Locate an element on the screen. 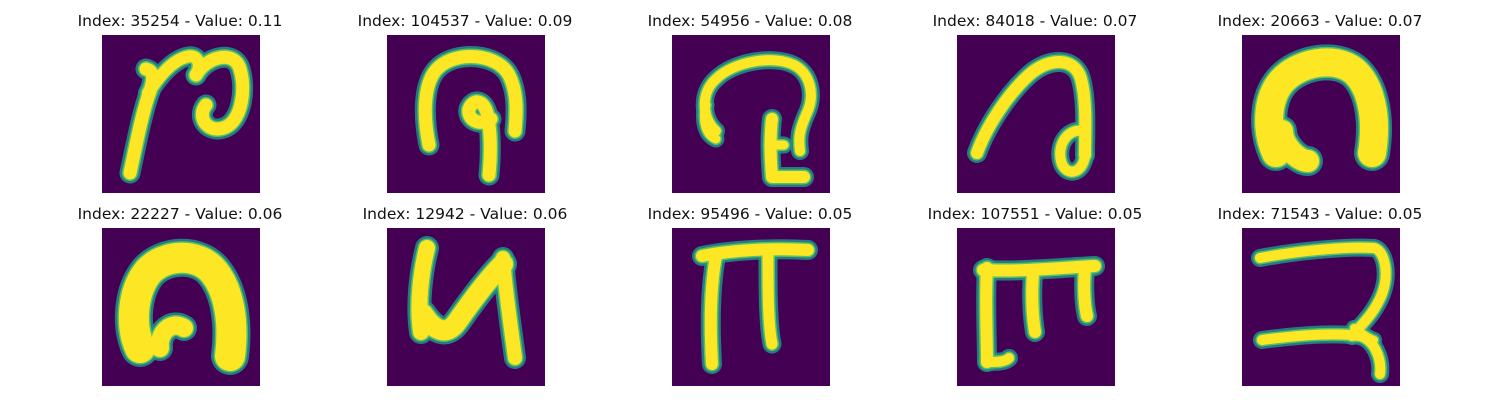 The image size is (1500, 400). panel-title: Index: 104537 - Value: 0.09 is located at coordinates (465, 21).